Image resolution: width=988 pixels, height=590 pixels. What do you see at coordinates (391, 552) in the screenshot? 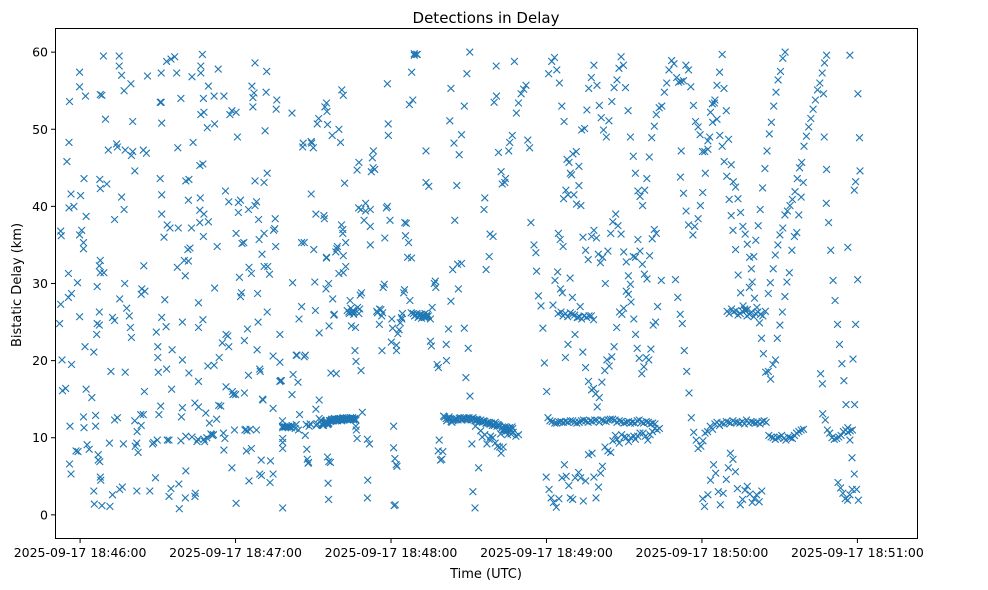
I see `x-tick-label: 2025-09-17 18:48:00` at bounding box center [391, 552].